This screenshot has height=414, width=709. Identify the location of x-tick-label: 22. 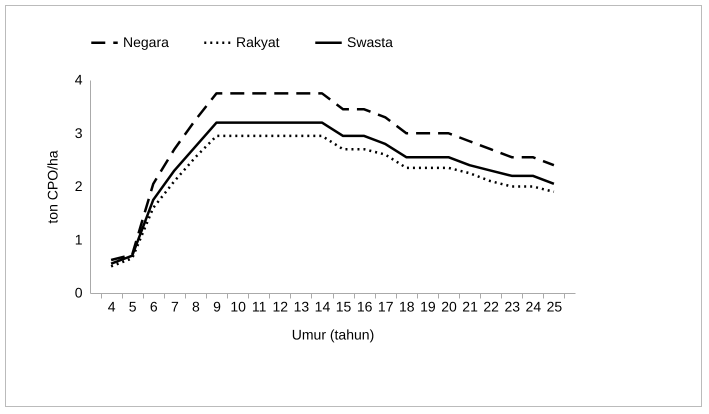
(491, 306).